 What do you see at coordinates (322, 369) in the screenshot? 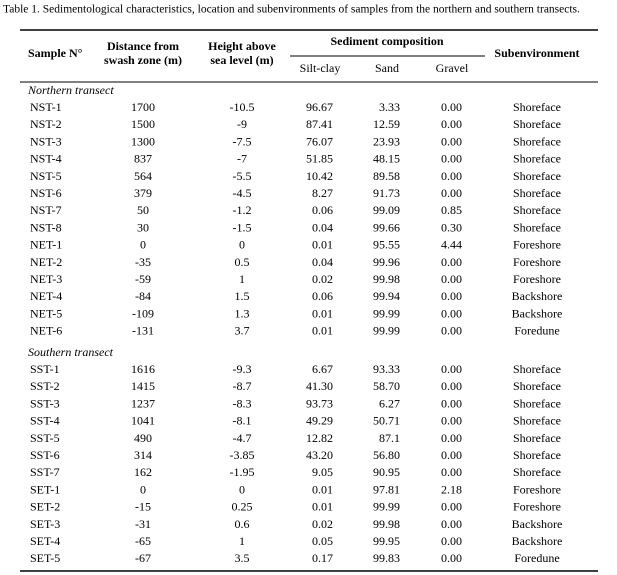
I see `table-cell: 6.67` at bounding box center [322, 369].